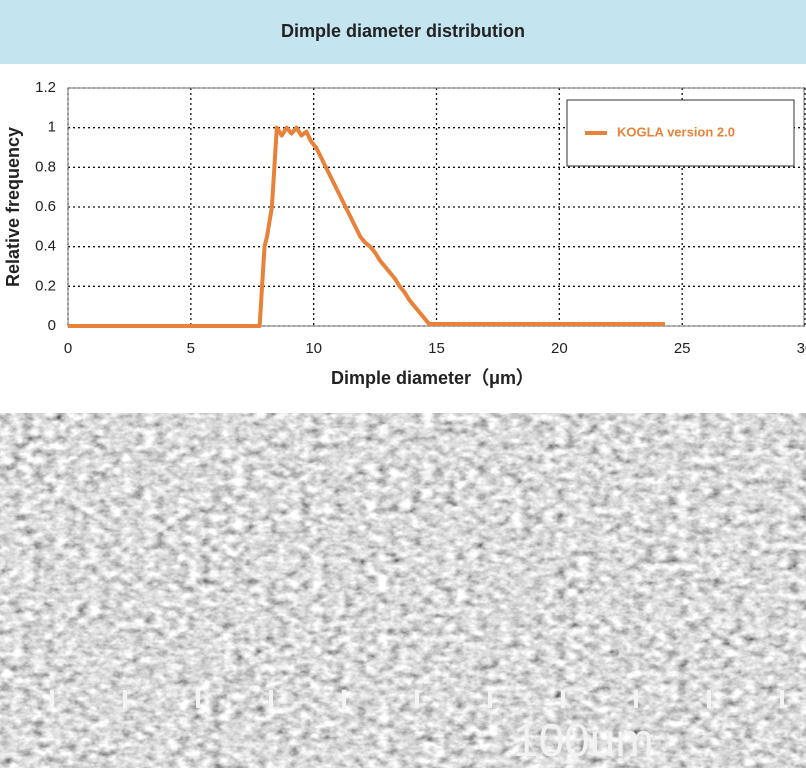 This screenshot has height=768, width=806. I want to click on scale-label: 100um, so click(583, 740).